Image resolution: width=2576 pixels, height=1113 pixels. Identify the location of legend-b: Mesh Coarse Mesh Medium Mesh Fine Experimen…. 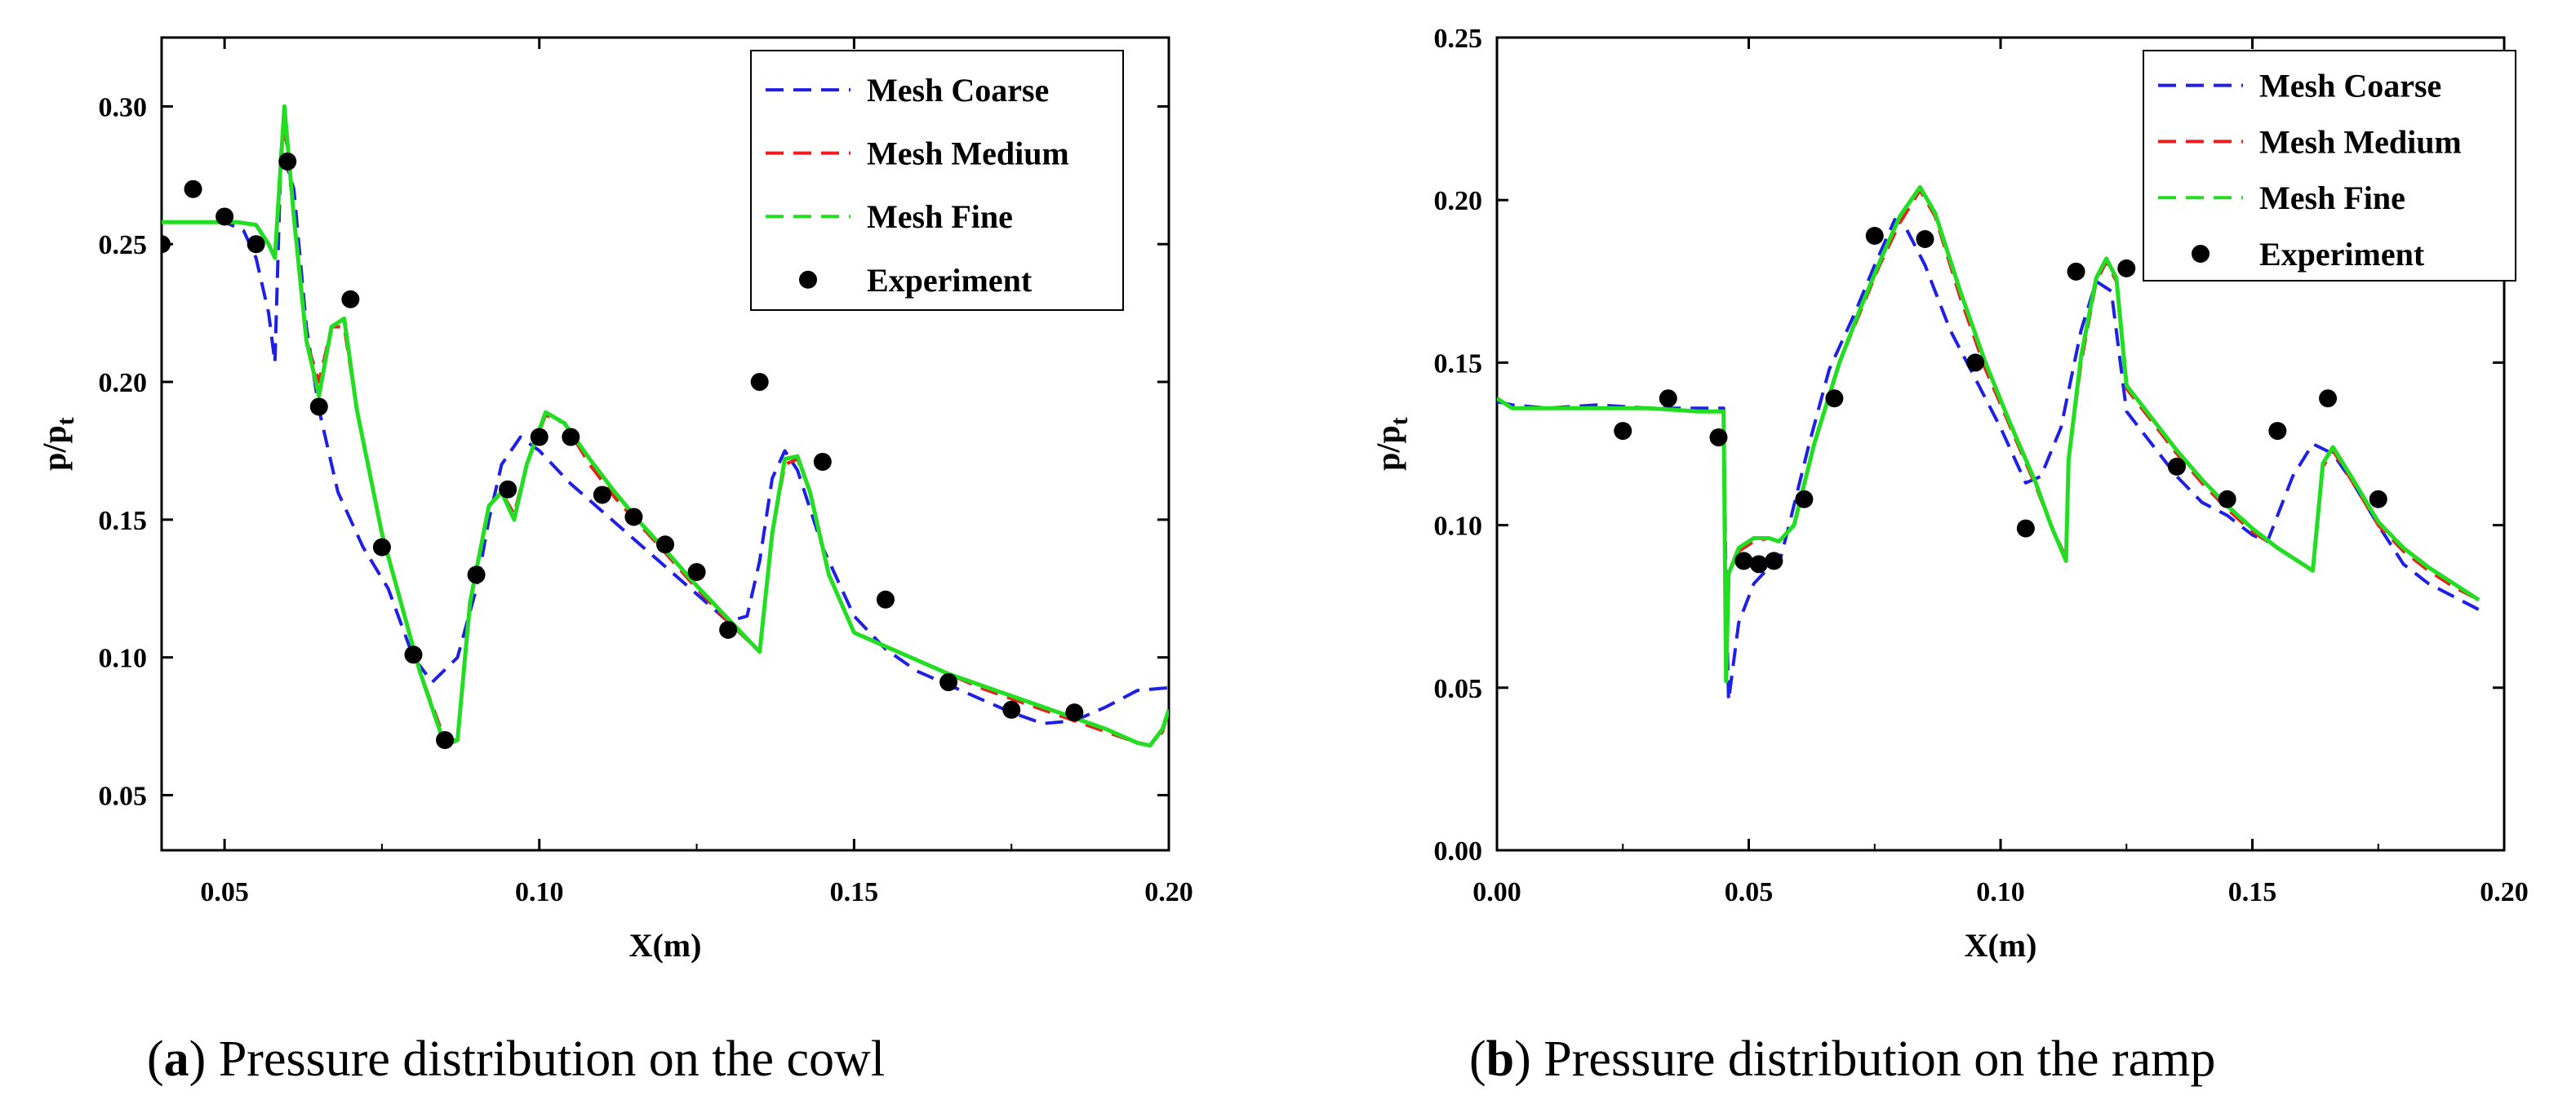
(2329, 166).